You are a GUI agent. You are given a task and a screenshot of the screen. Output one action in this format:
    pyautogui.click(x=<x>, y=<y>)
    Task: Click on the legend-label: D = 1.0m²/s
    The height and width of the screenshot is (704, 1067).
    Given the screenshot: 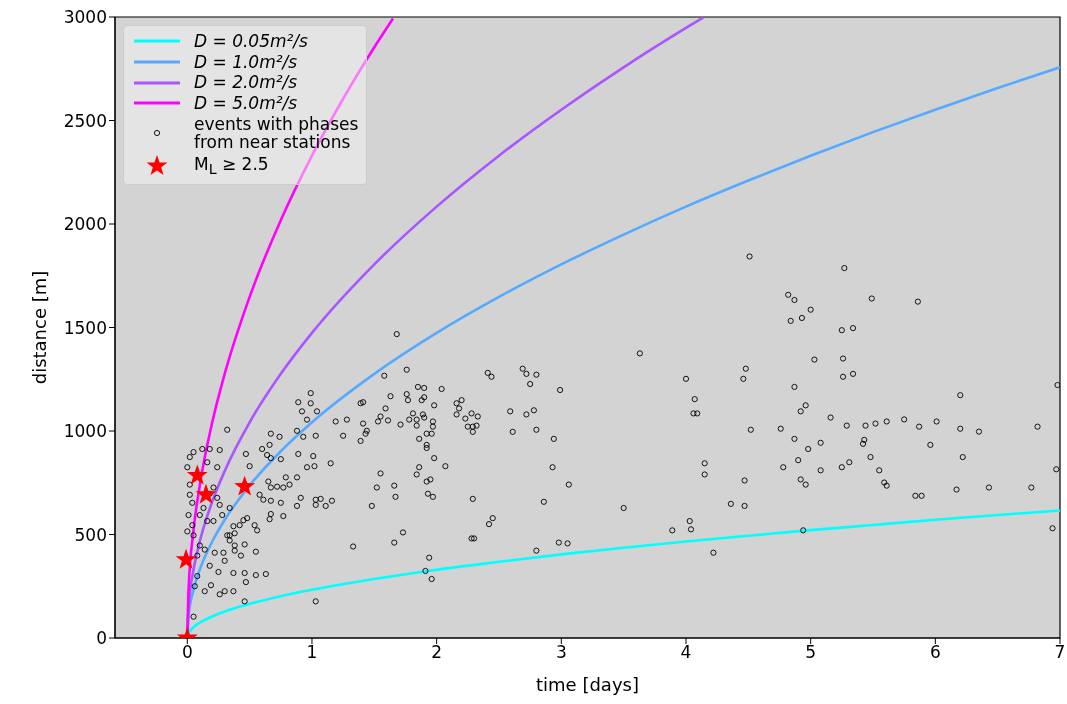 What is the action you would take?
    pyautogui.click(x=246, y=61)
    